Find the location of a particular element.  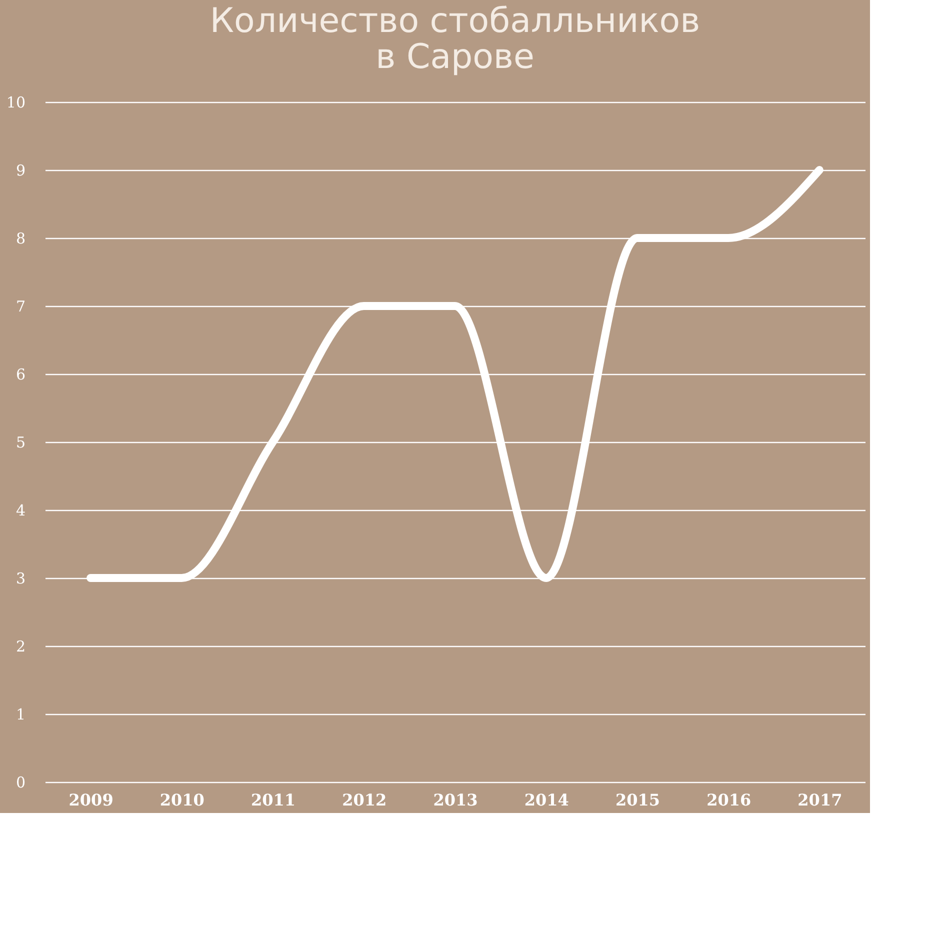

x-tick-label: 2011 is located at coordinates (273, 800).